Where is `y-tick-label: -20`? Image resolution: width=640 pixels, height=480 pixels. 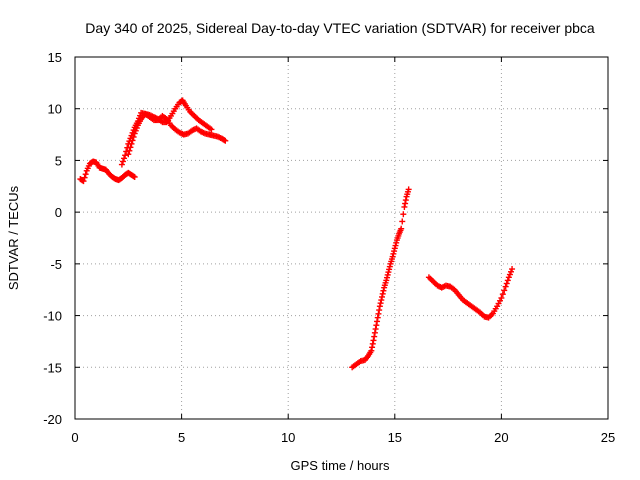 y-tick-label: -20 is located at coordinates (52, 419).